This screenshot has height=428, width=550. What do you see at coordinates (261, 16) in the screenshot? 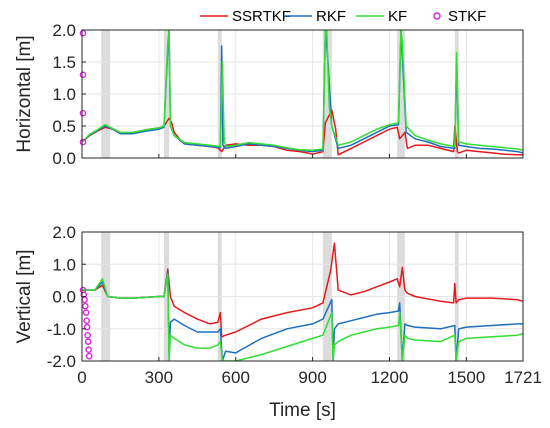
I see `legend-label-ssrtkf: SSRTKF` at bounding box center [261, 16].